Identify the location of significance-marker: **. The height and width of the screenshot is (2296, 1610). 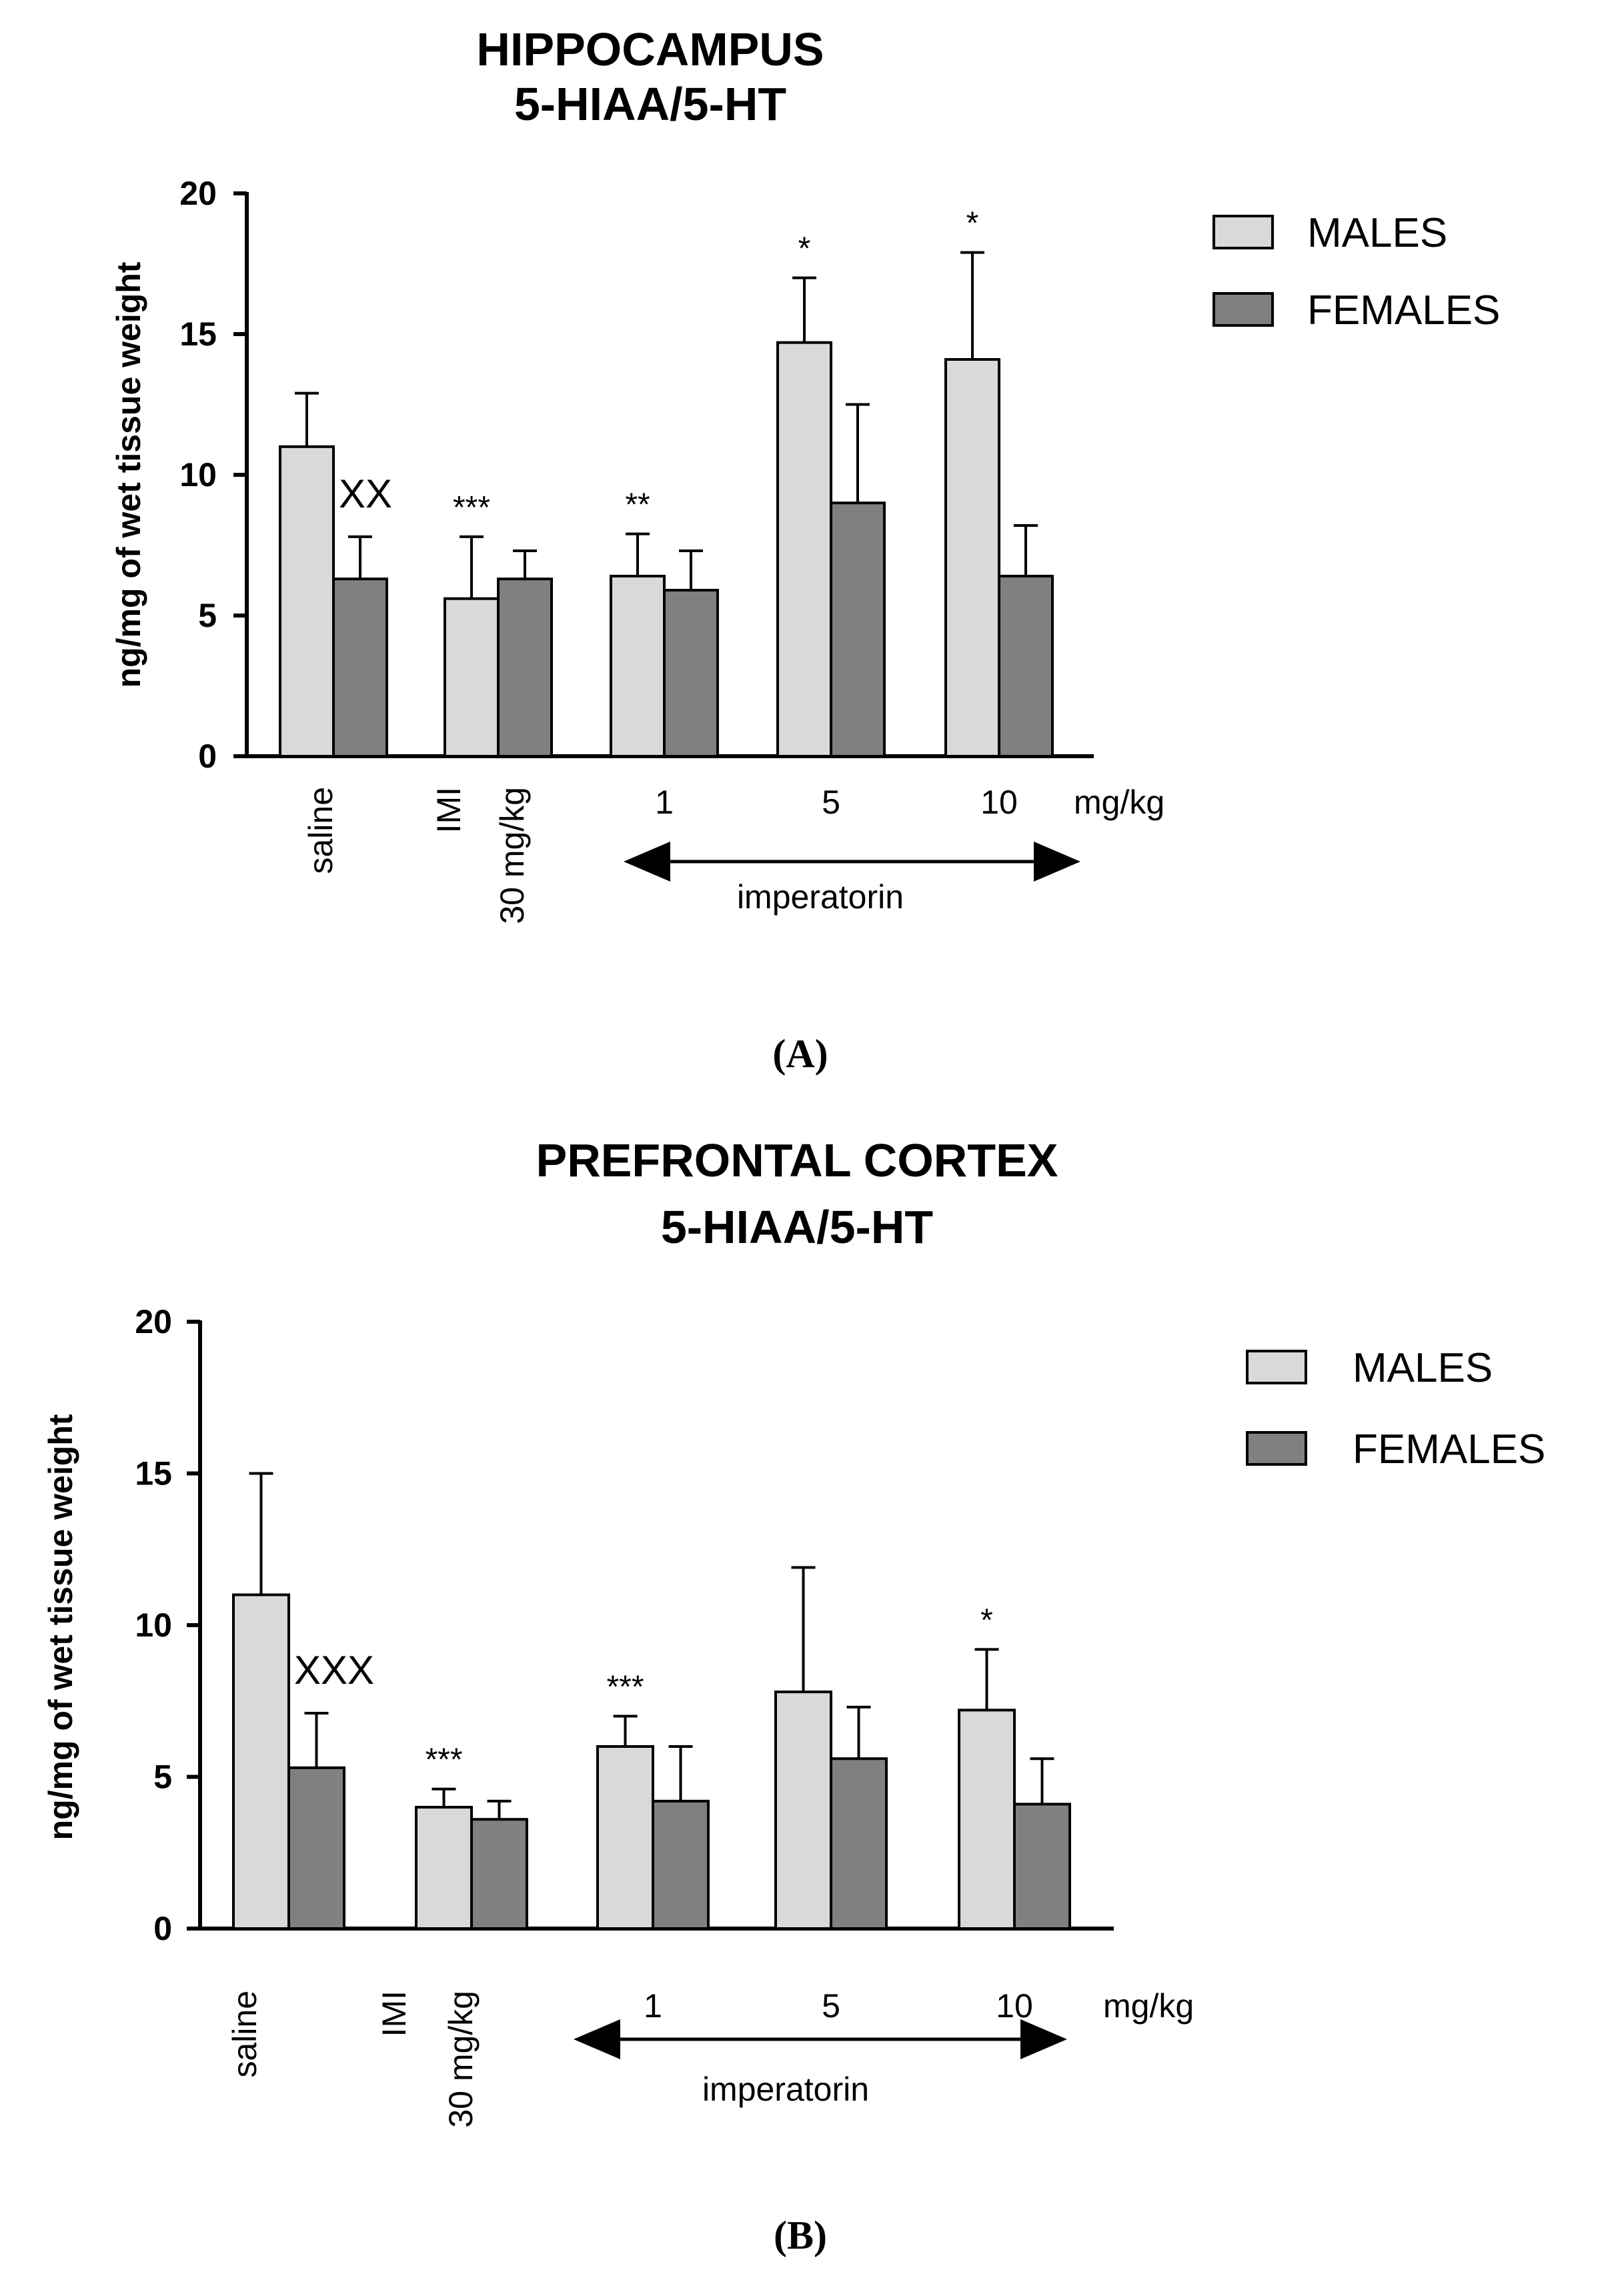
(637, 505).